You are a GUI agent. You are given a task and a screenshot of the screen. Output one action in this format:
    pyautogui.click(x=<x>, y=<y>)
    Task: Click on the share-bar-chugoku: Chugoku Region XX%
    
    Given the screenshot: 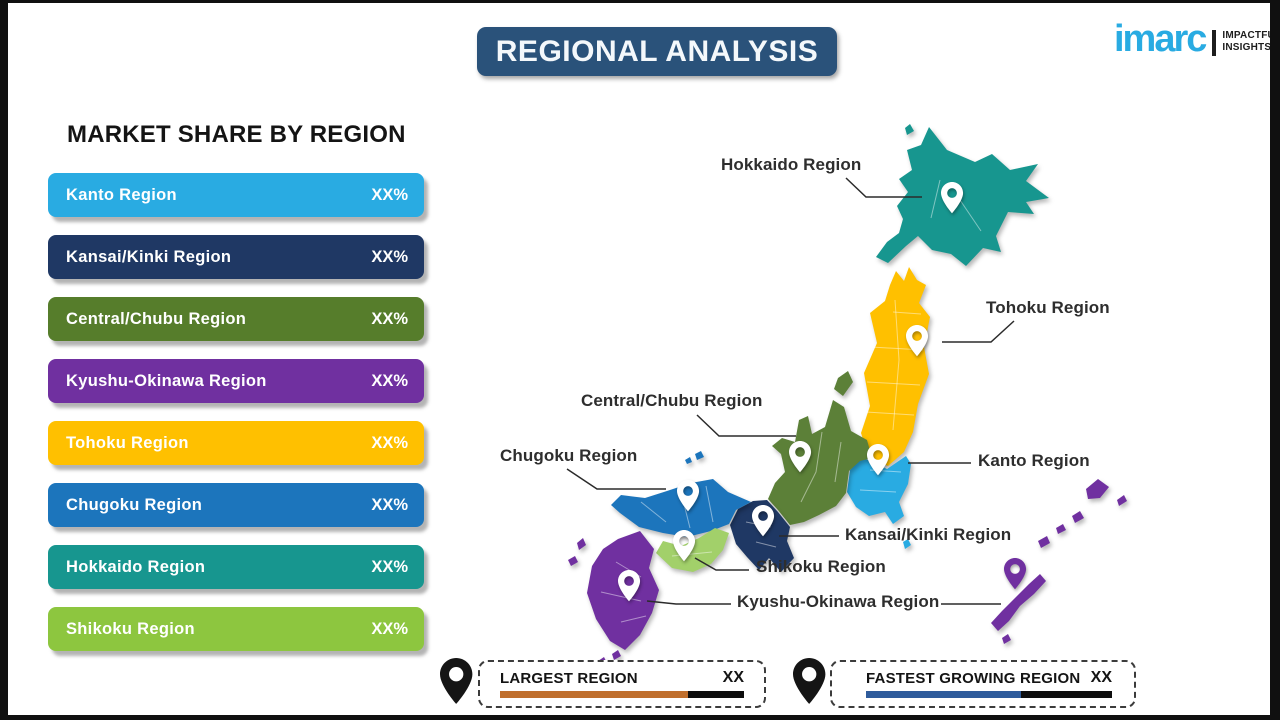 What is the action you would take?
    pyautogui.click(x=236, y=505)
    